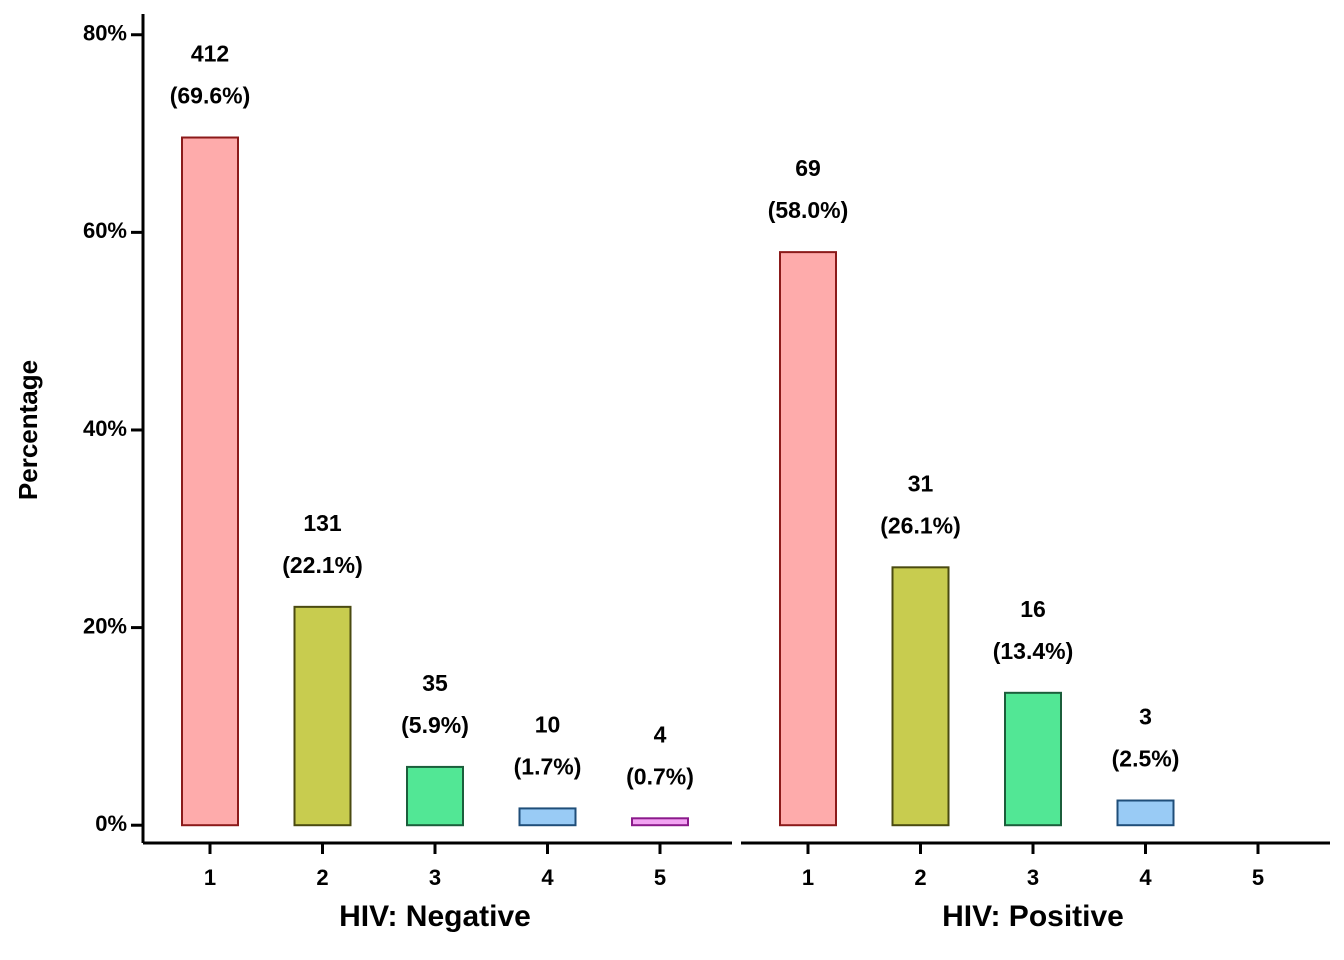  Describe the element at coordinates (322, 523) in the screenshot. I see `count-label: 131` at that location.